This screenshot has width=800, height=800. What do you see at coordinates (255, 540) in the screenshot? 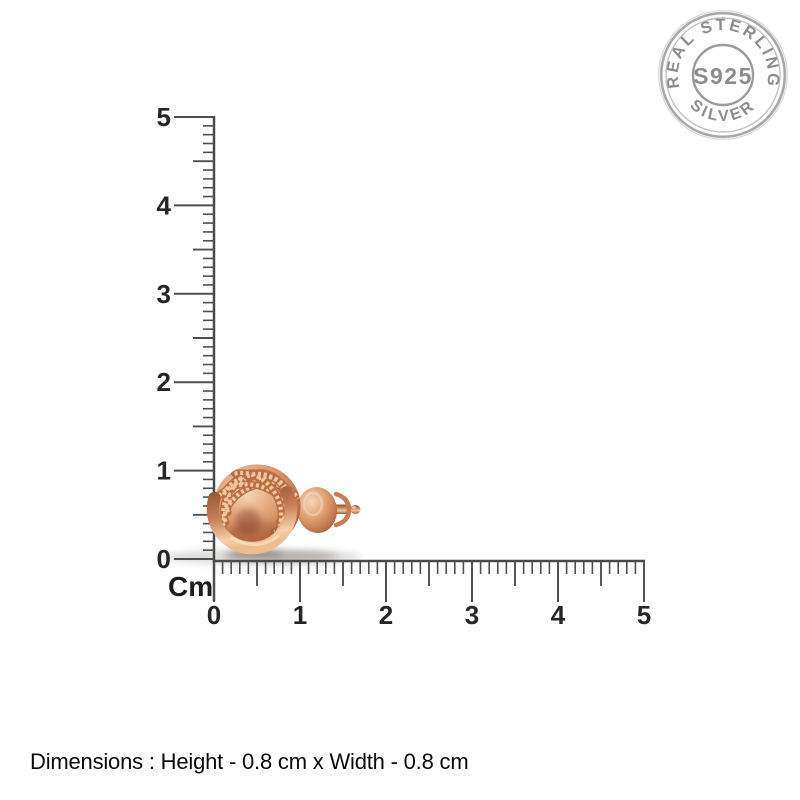
I see `band-highlight` at bounding box center [255, 540].